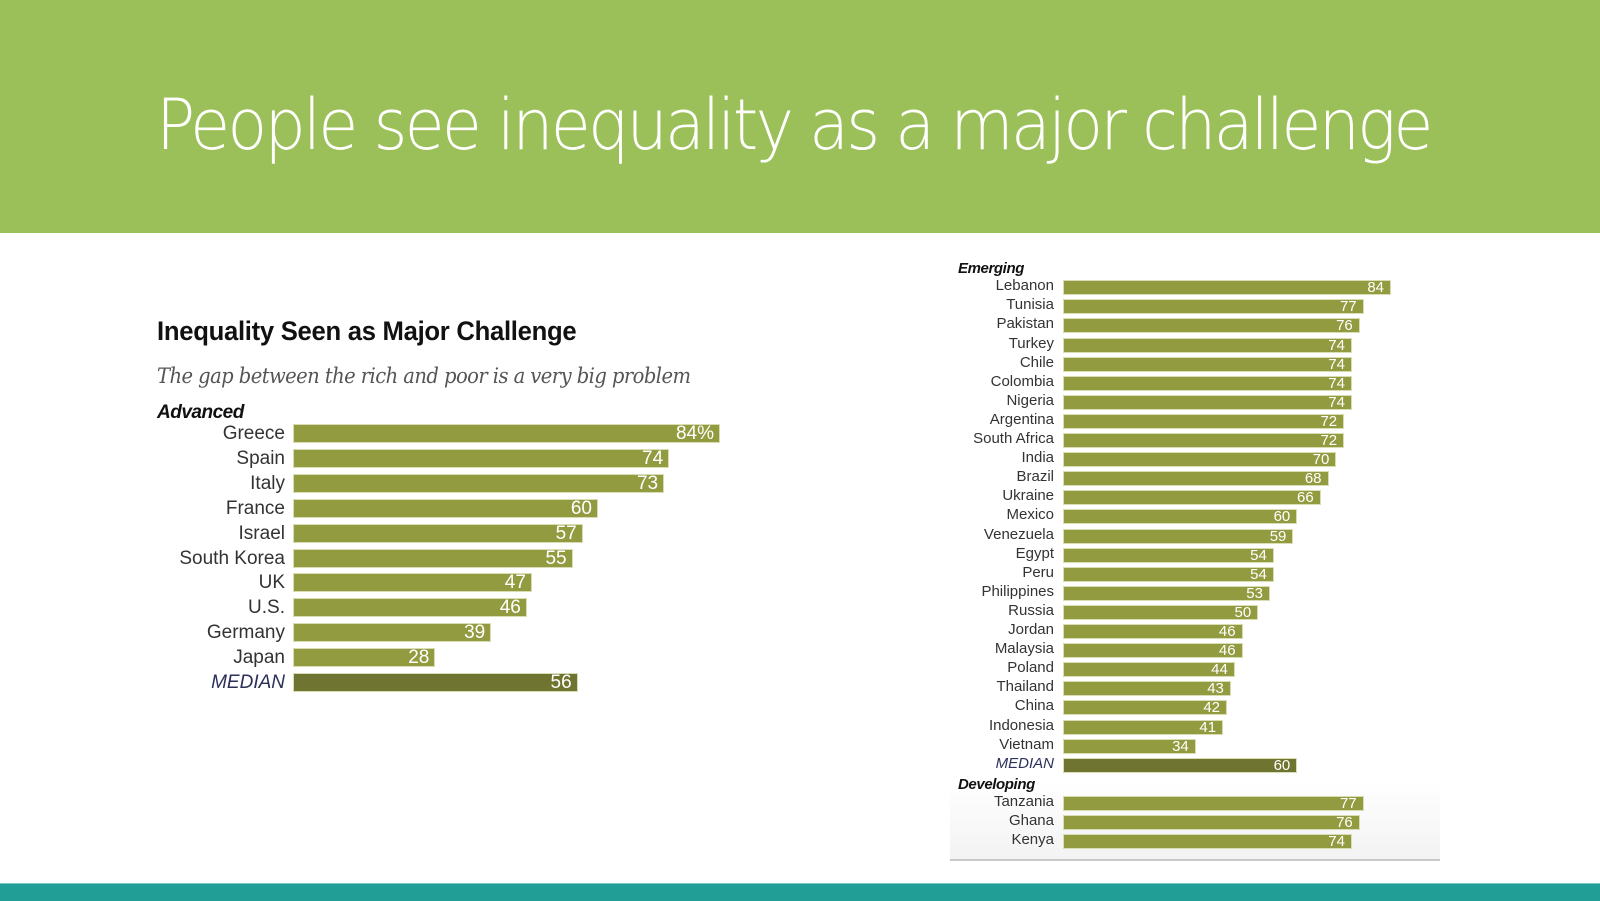  What do you see at coordinates (1024, 649) in the screenshot?
I see `category-label: Malaysia` at bounding box center [1024, 649].